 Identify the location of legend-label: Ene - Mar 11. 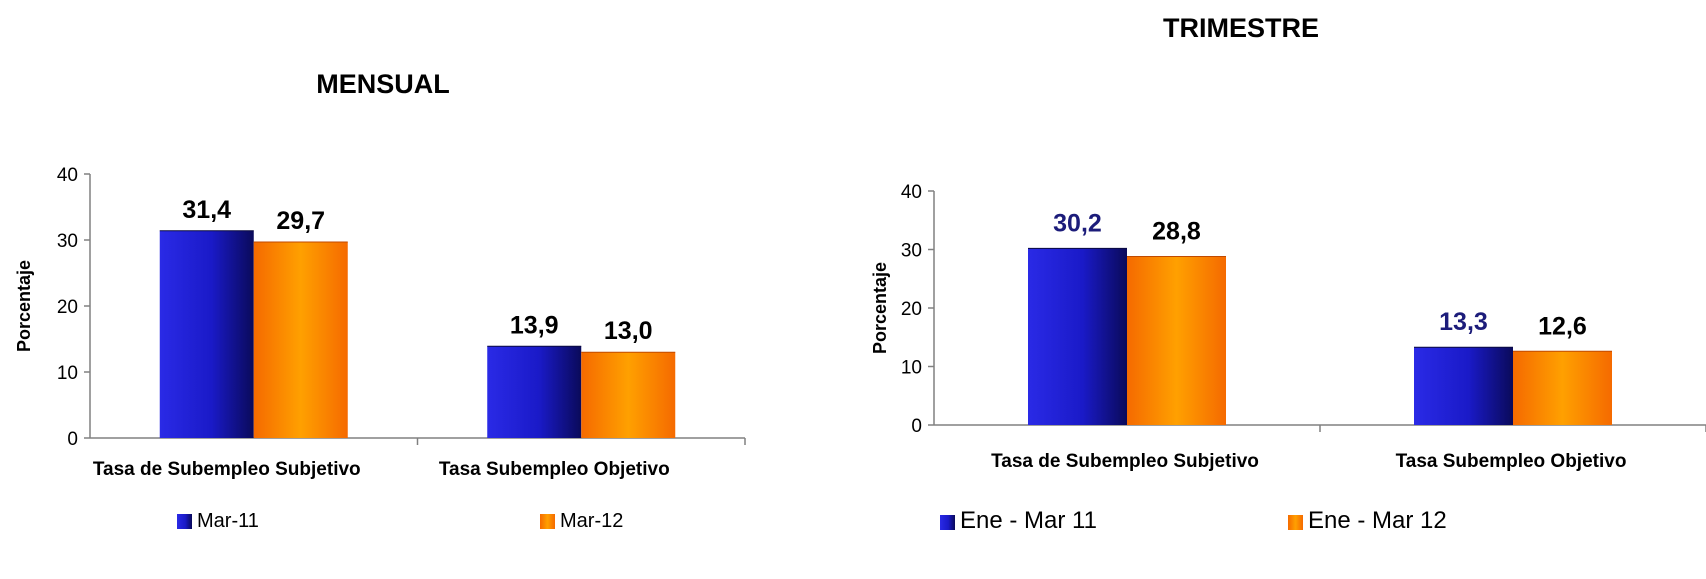
(1028, 520).